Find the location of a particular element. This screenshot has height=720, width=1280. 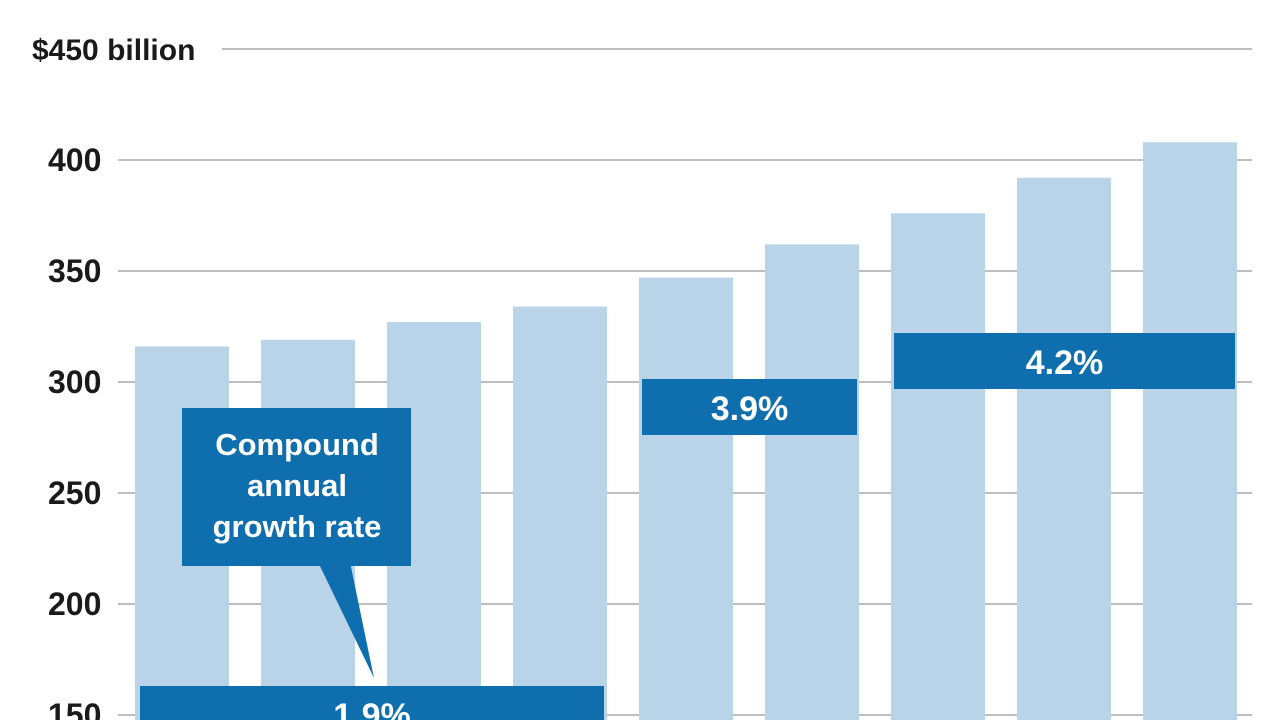

y-tick-label: 200 is located at coordinates (74, 604).